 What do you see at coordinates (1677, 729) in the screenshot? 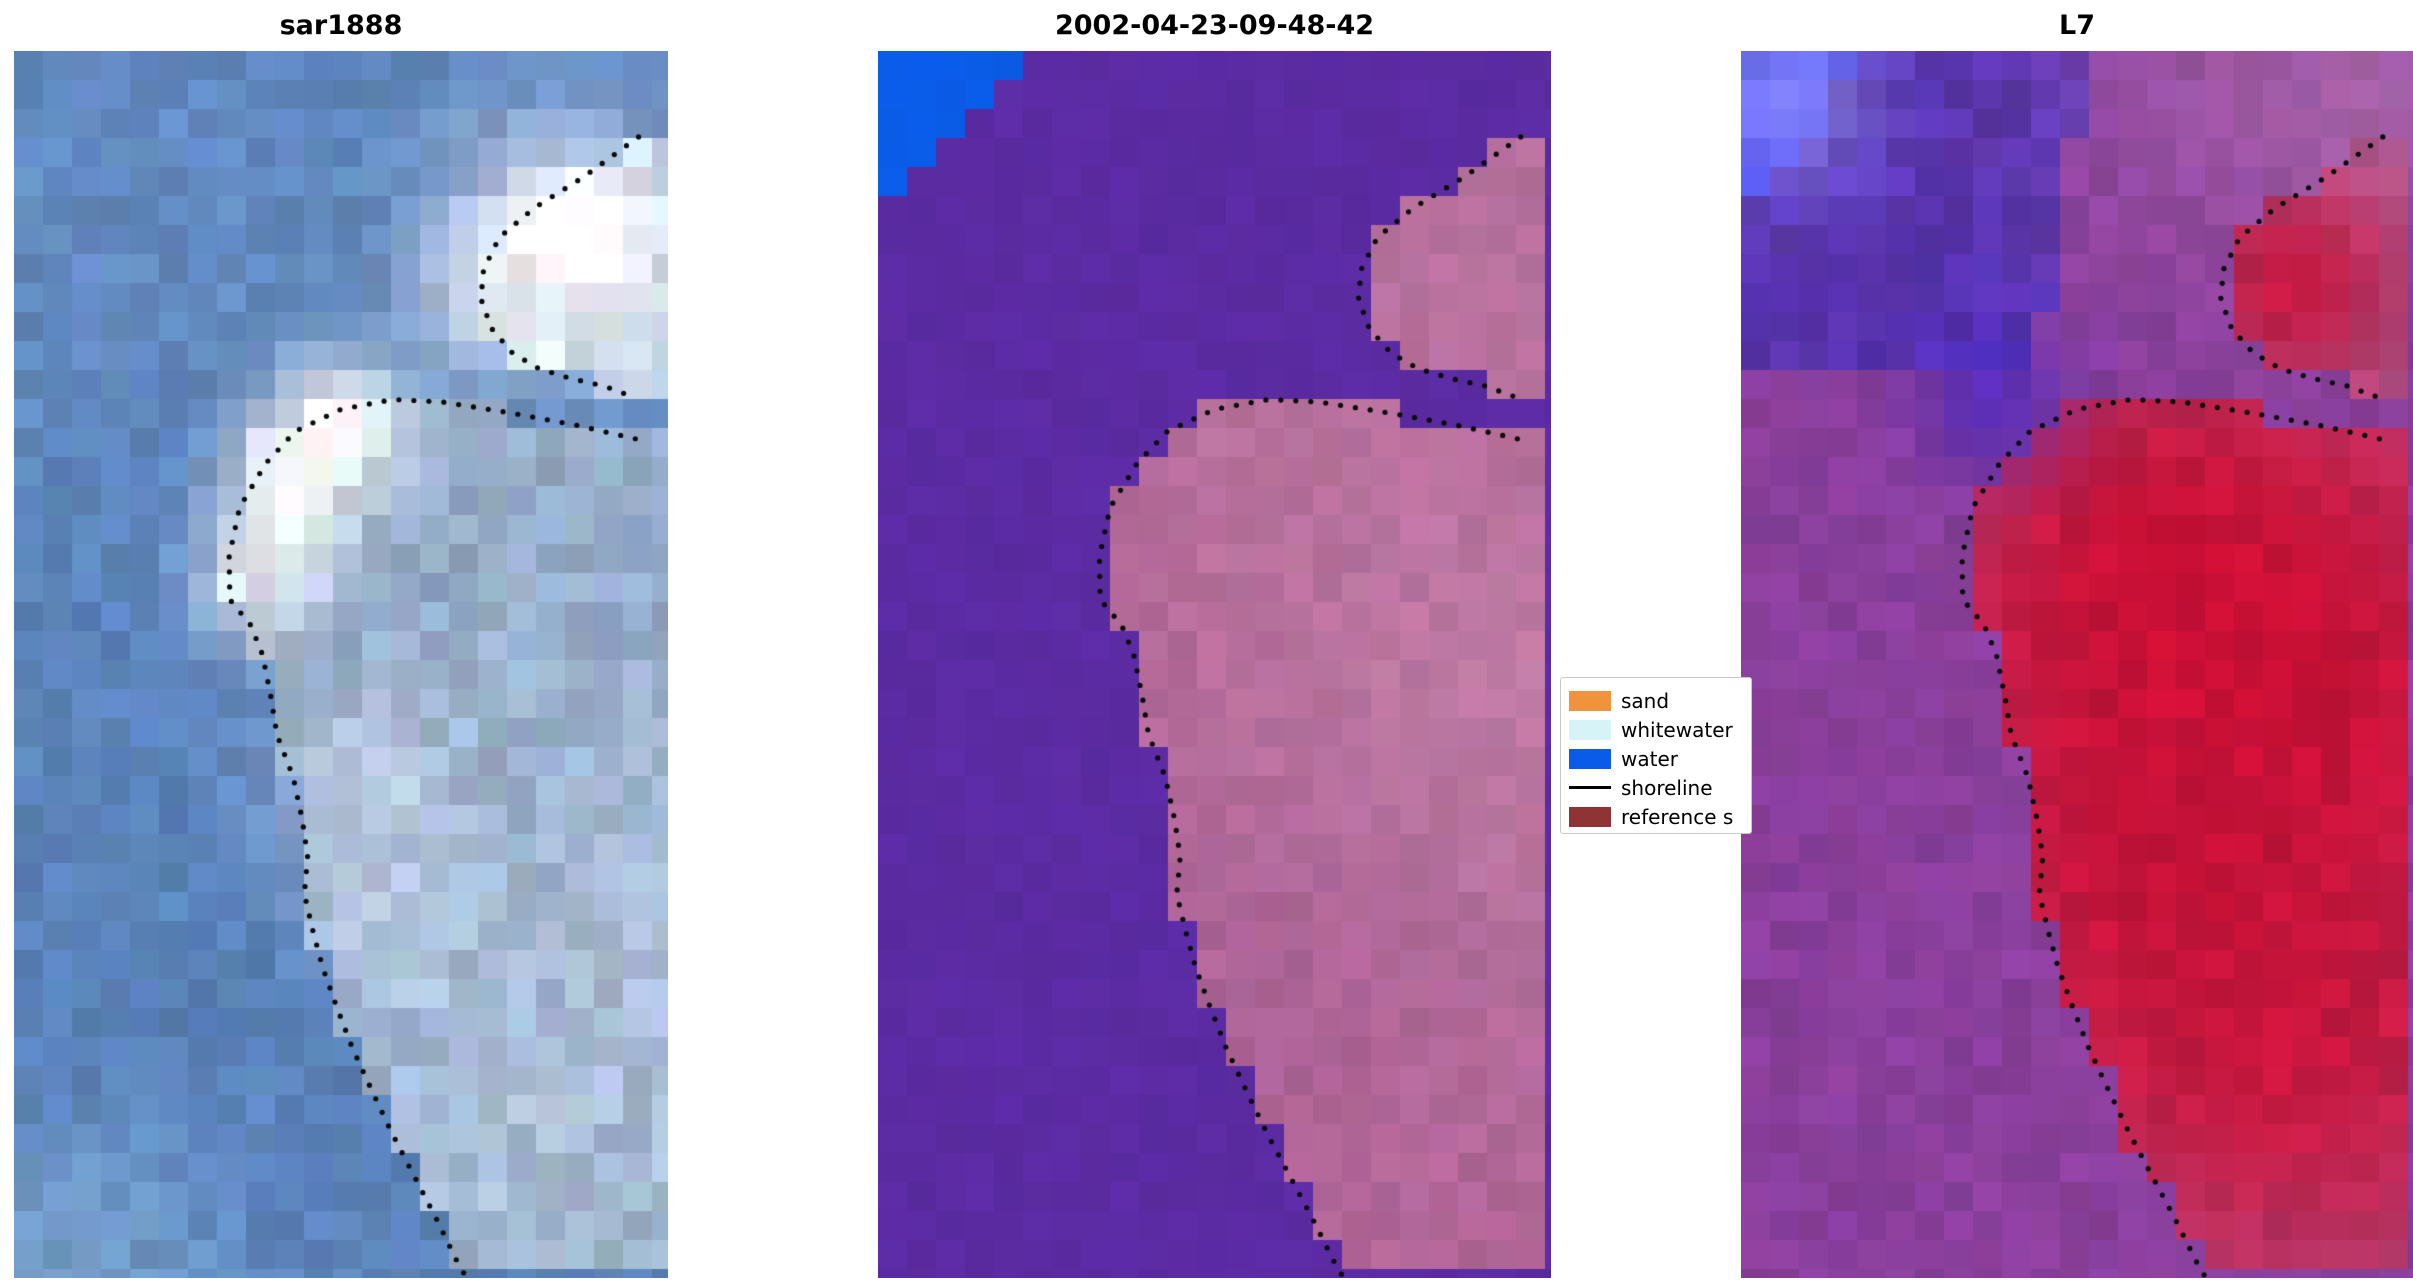
I see `legend-label-whitewater: whitewater` at bounding box center [1677, 729].